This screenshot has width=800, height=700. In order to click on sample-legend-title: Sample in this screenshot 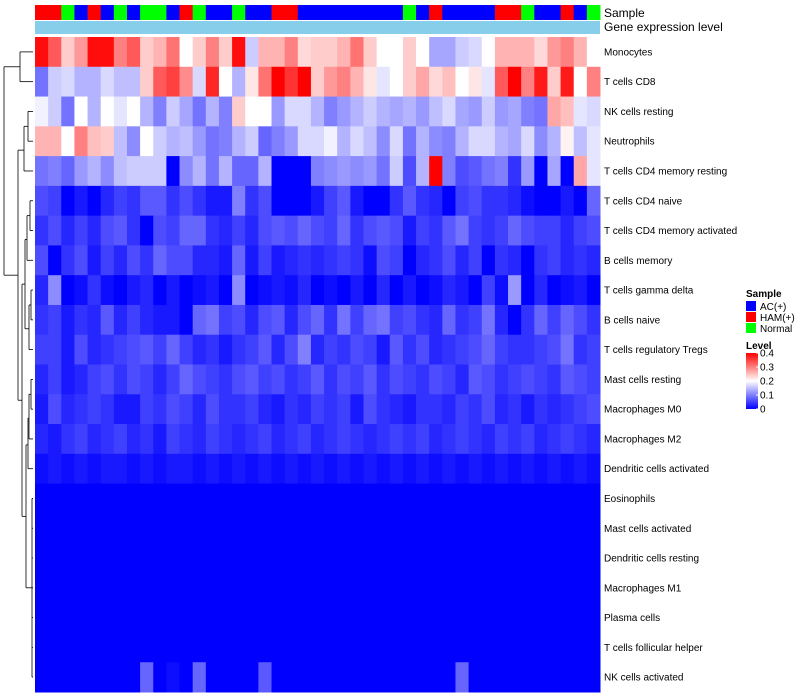, I will do `click(764, 294)`.